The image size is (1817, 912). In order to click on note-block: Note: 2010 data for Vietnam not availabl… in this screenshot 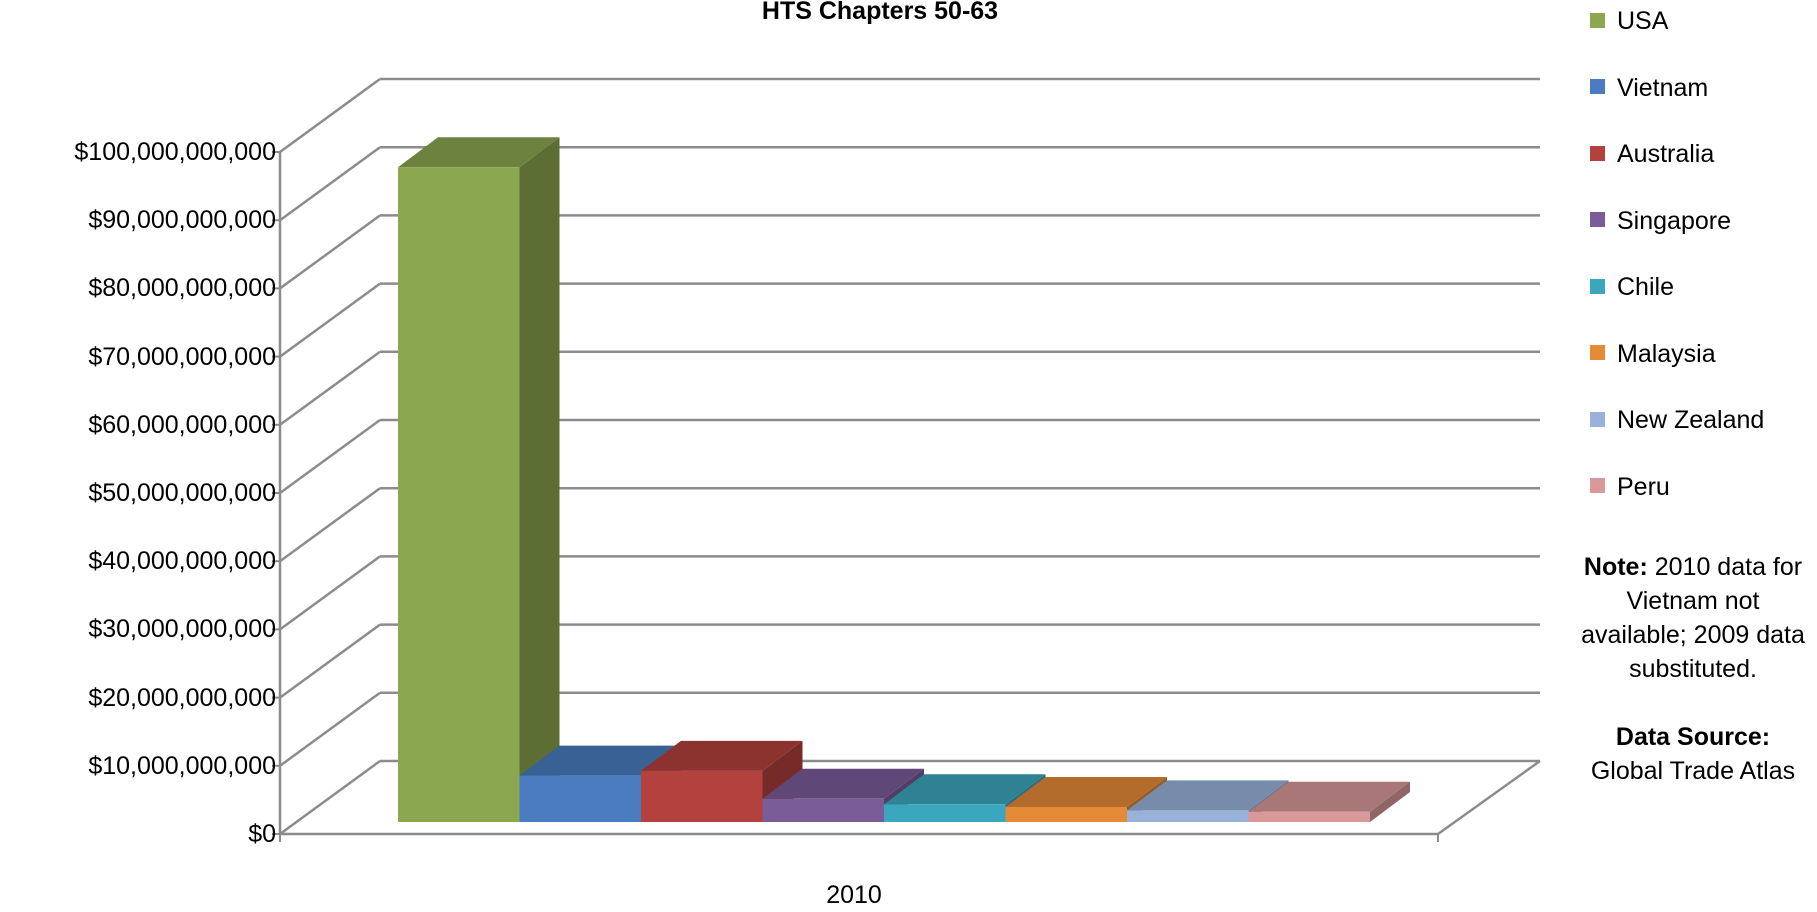, I will do `click(1693, 618)`.